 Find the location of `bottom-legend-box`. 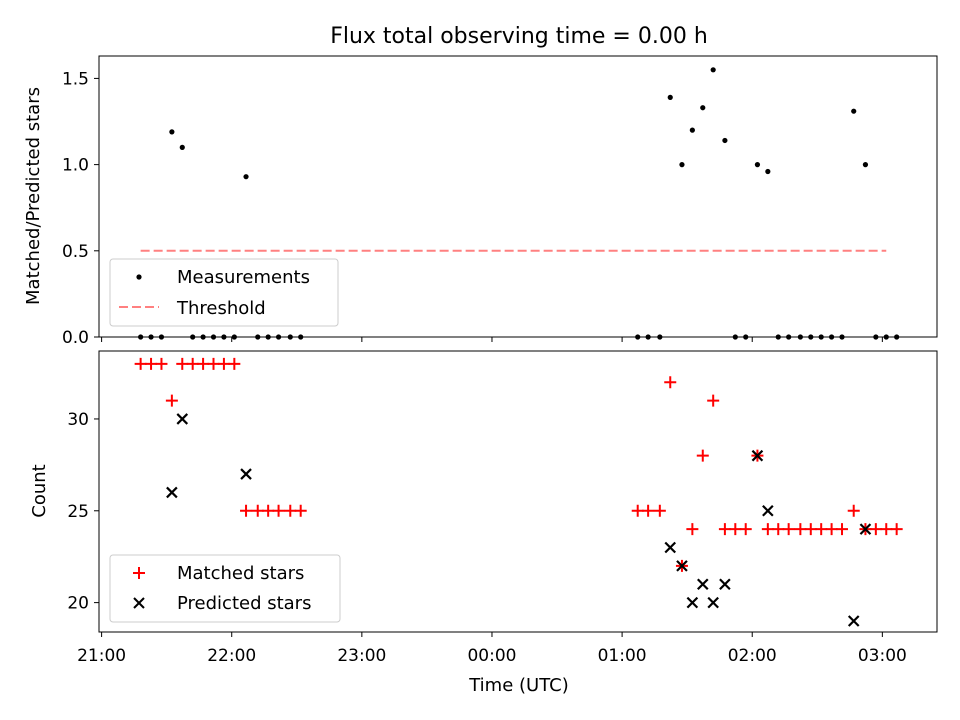

bottom-legend-box is located at coordinates (225, 588).